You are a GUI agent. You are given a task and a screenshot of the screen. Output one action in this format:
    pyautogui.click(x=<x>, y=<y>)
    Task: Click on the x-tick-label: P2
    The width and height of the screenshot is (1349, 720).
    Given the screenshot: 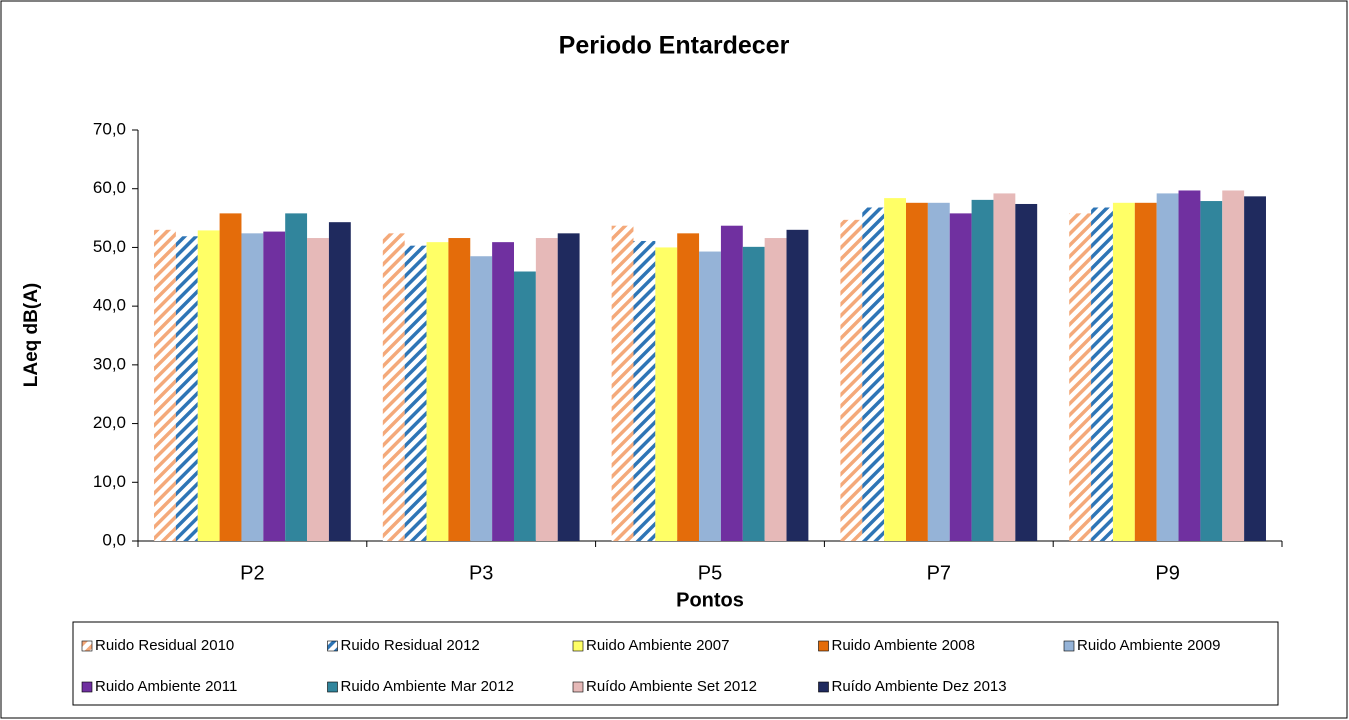 What is the action you would take?
    pyautogui.click(x=252, y=573)
    